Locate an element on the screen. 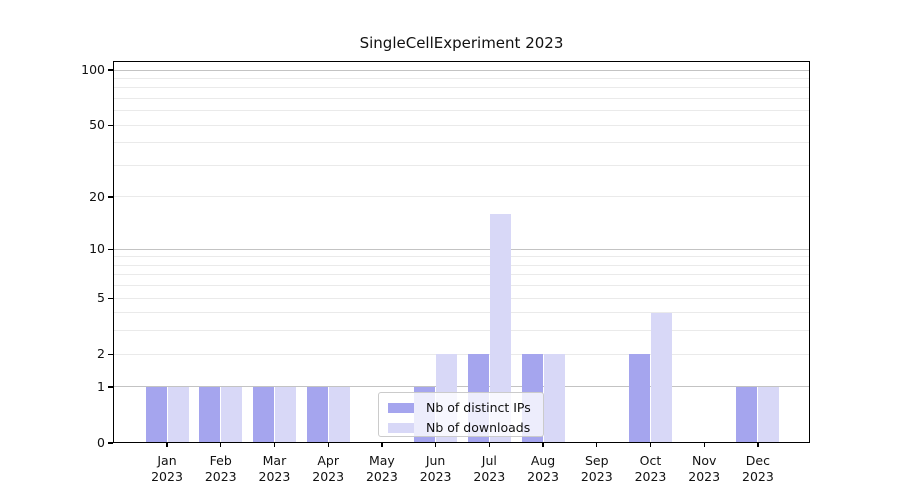  legend-label-downloads: Nb of downloads is located at coordinates (478, 427).